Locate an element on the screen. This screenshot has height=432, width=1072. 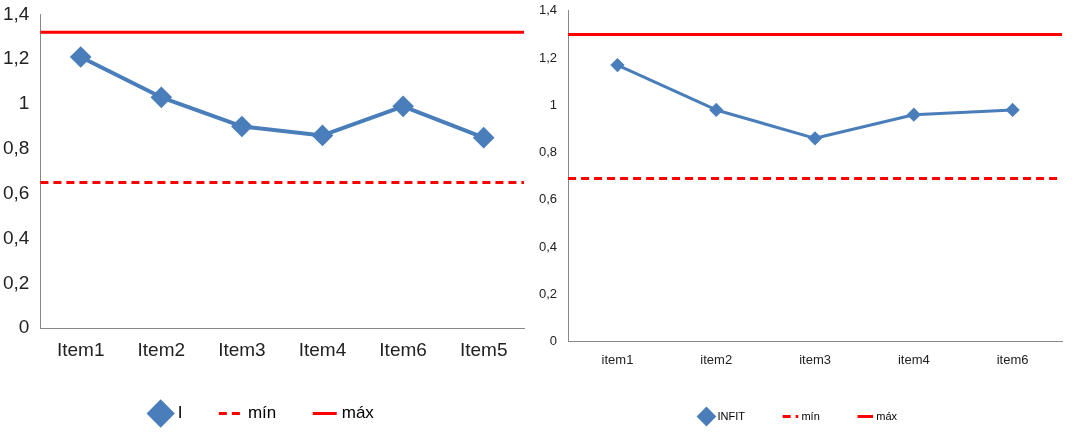
x-tick-label: Item6 is located at coordinates (403, 349).